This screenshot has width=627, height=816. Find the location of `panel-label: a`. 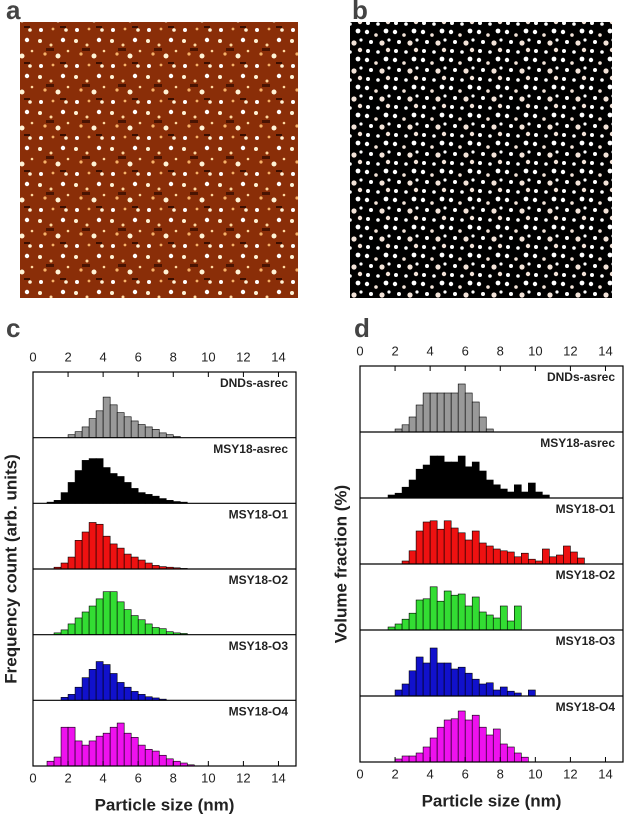

panel-label: a is located at coordinates (13, 12).